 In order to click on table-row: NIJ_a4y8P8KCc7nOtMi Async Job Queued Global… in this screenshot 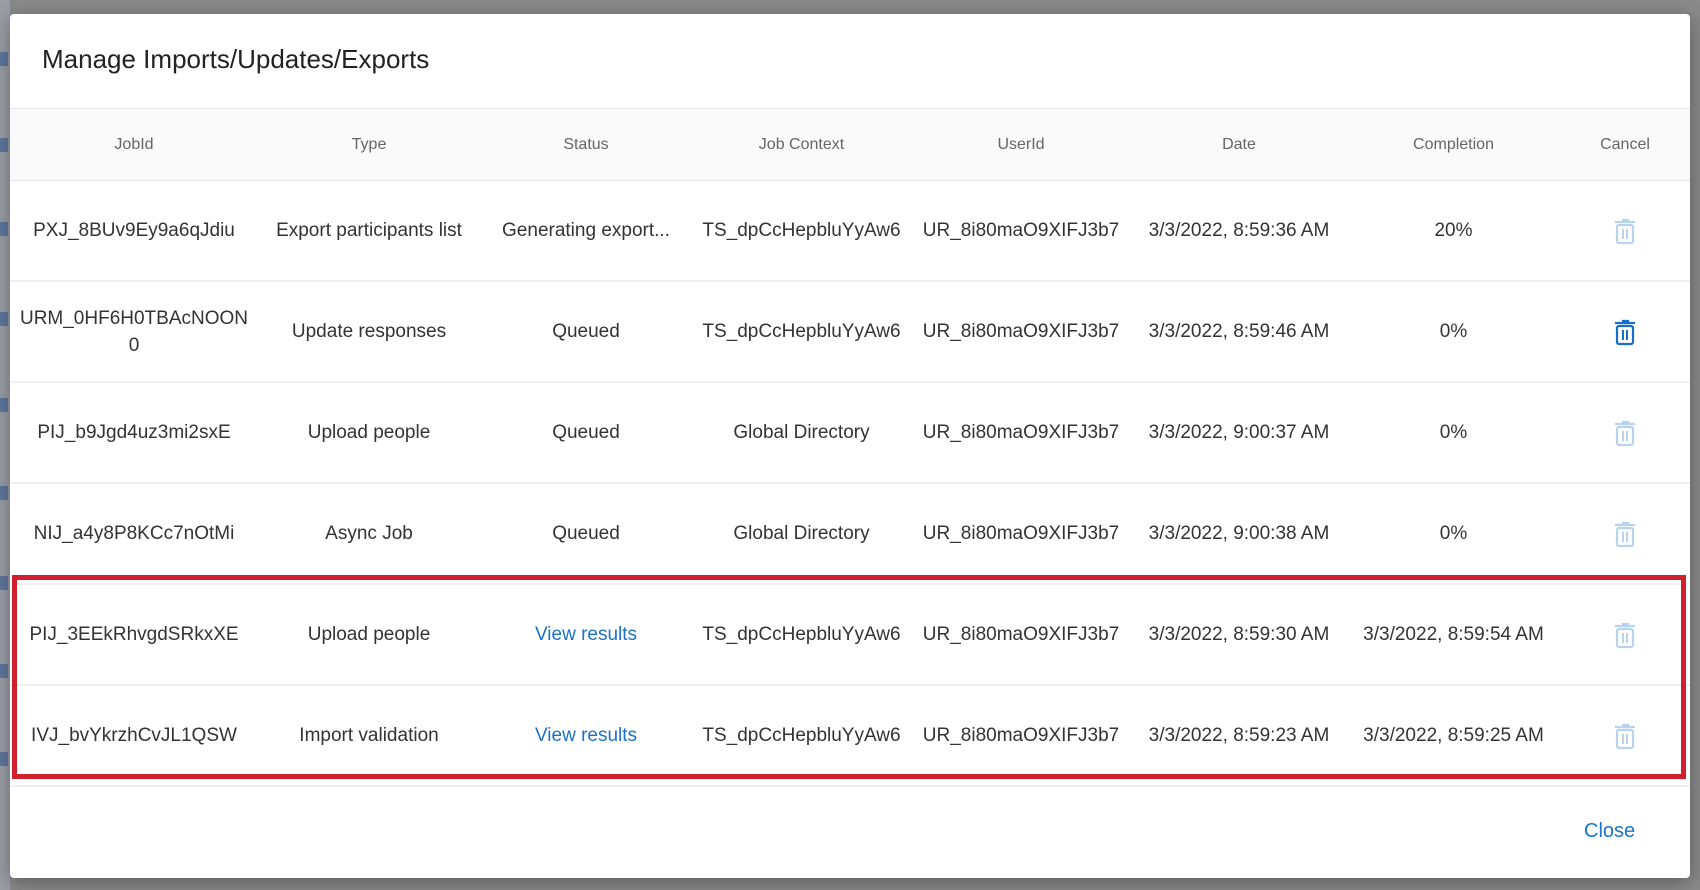, I will do `click(850, 534)`.